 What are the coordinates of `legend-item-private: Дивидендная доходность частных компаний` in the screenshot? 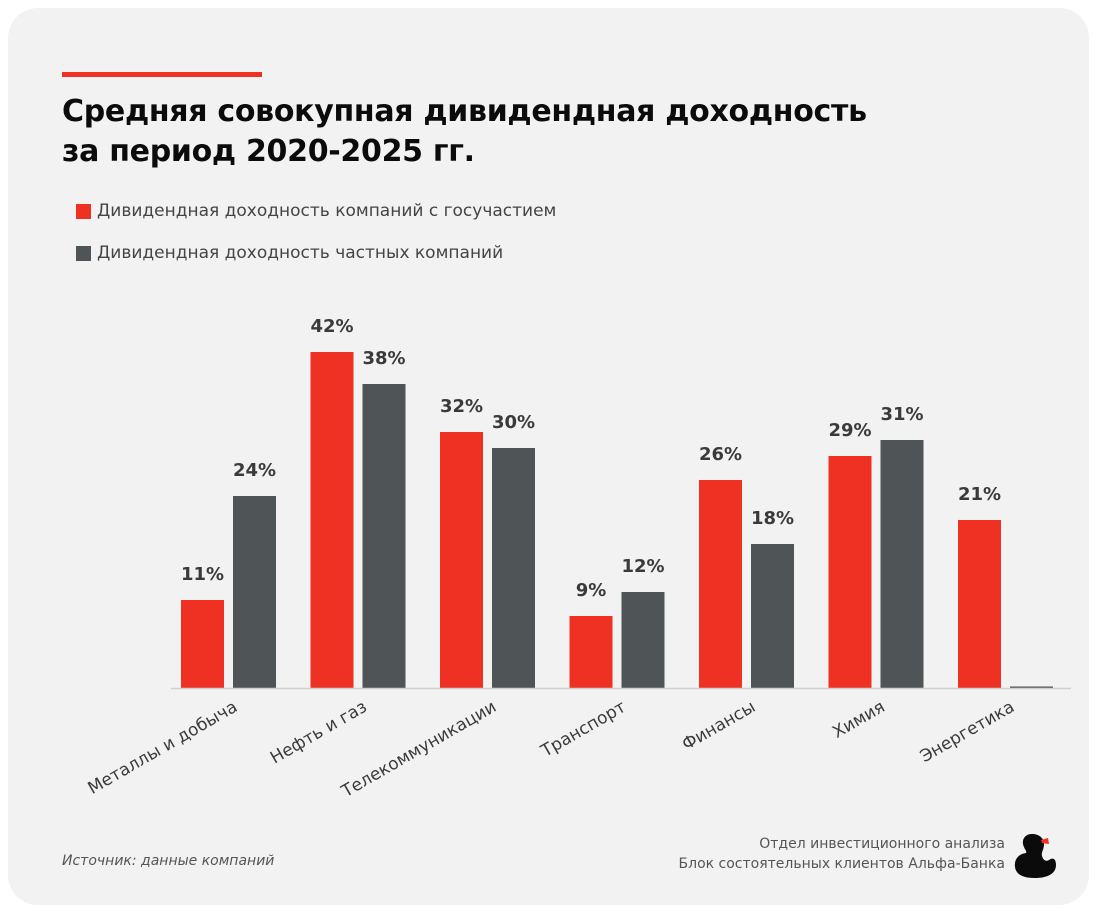 It's located at (316, 253).